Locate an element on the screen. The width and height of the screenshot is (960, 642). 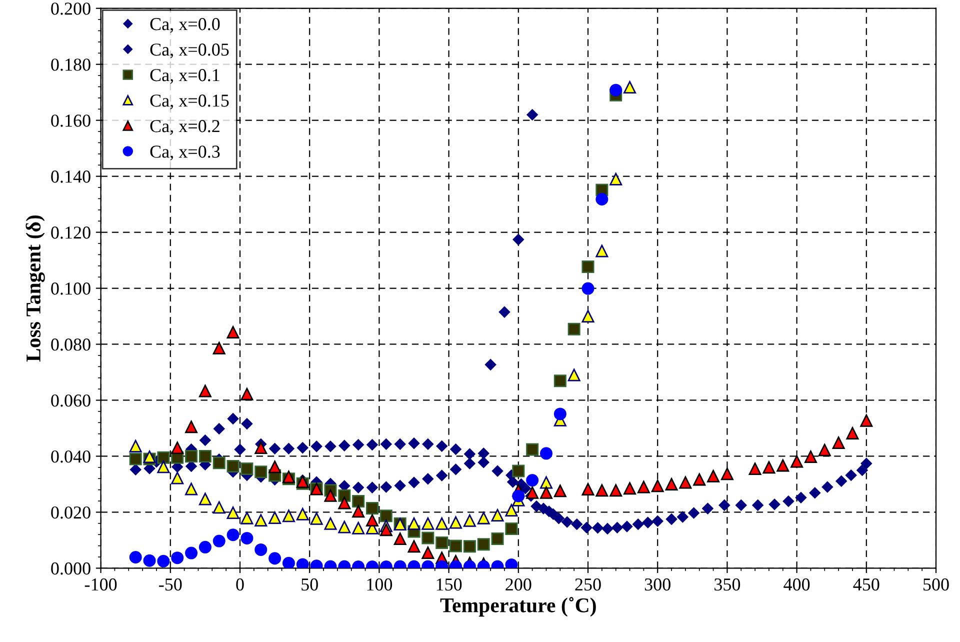
y-tick-label: 0.180 is located at coordinates (70, 64).